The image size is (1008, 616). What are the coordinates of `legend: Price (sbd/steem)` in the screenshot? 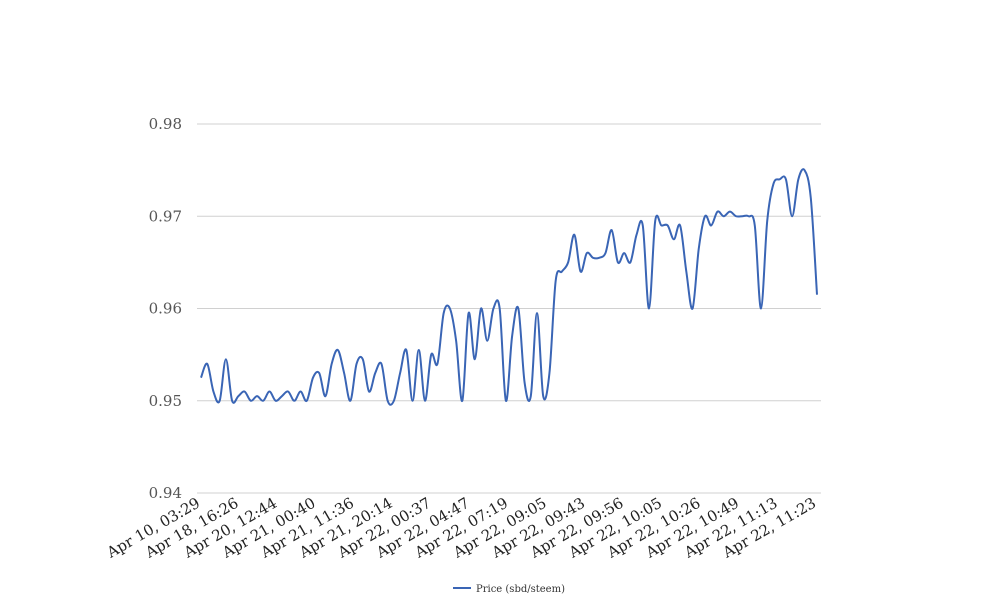 It's located at (509, 589).